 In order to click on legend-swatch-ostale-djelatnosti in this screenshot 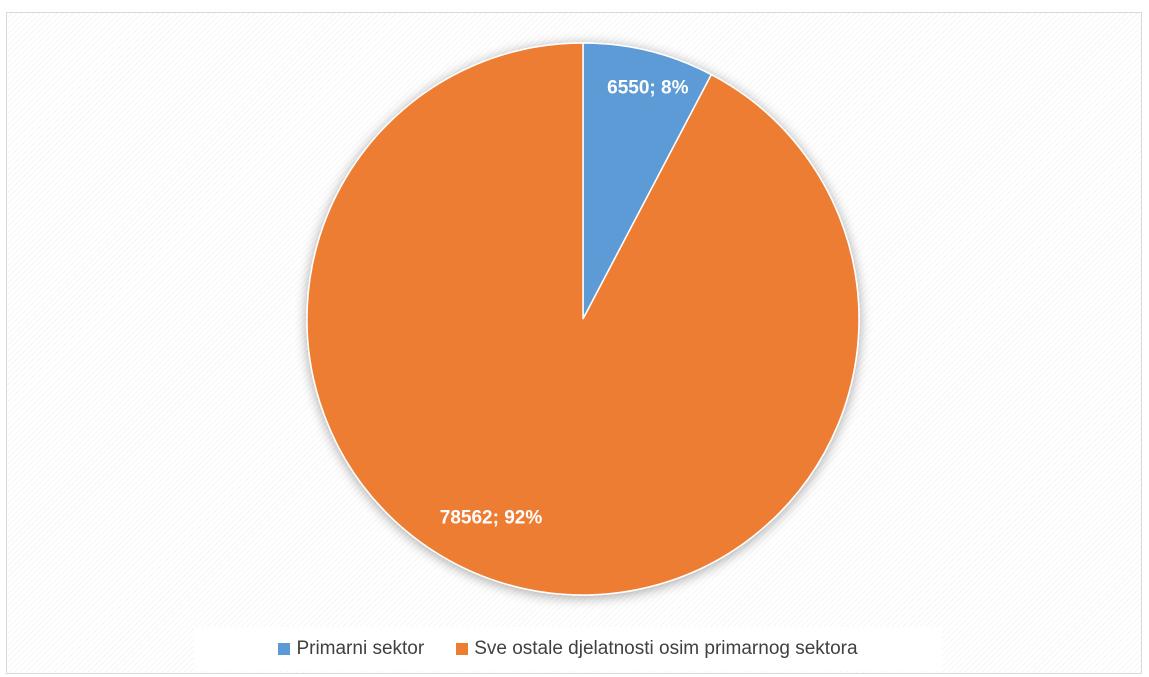, I will do `click(462, 649)`.